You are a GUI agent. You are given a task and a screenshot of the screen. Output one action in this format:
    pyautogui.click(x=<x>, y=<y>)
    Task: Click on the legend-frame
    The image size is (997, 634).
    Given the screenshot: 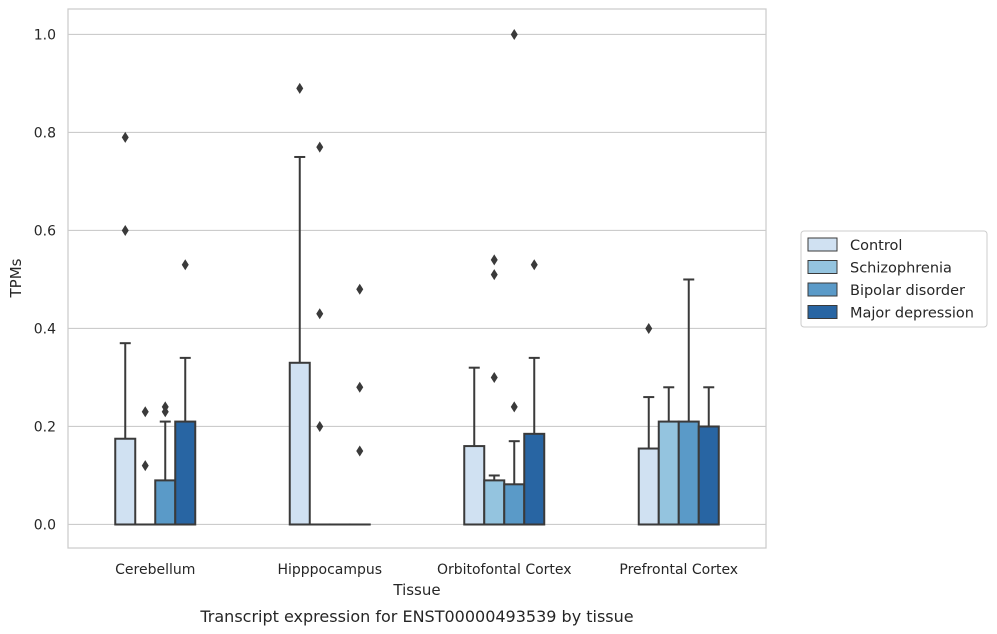 What is the action you would take?
    pyautogui.click(x=894, y=279)
    